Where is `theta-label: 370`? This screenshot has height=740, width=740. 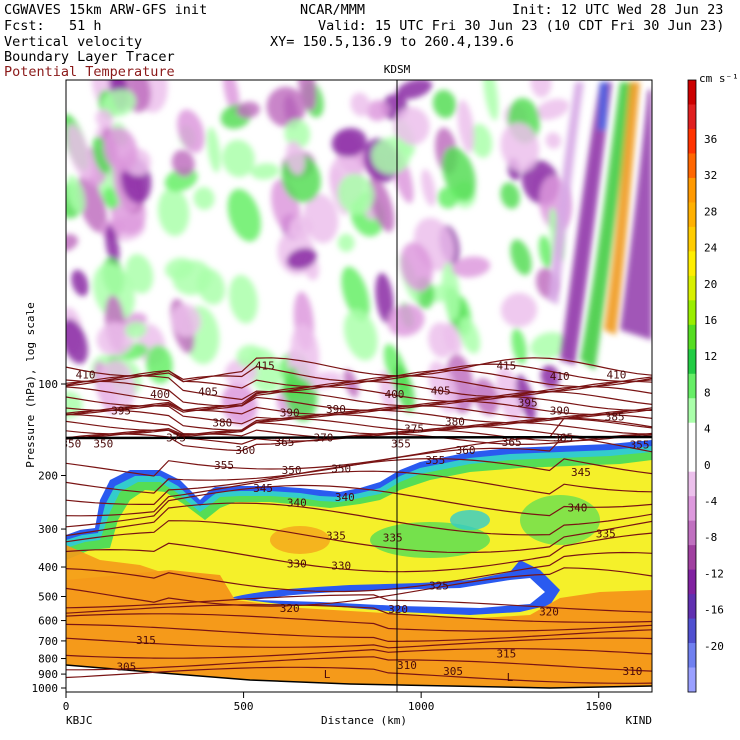 theta-label: 370 is located at coordinates (324, 438).